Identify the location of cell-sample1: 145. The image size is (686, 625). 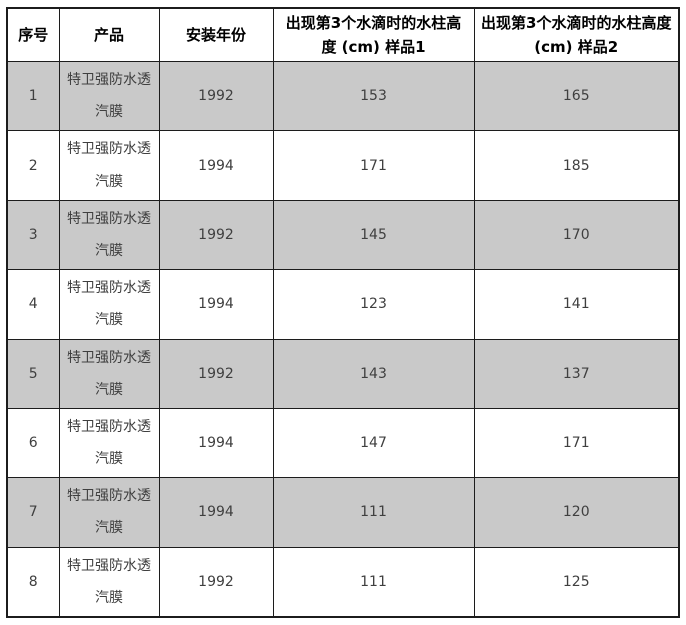
(373, 235).